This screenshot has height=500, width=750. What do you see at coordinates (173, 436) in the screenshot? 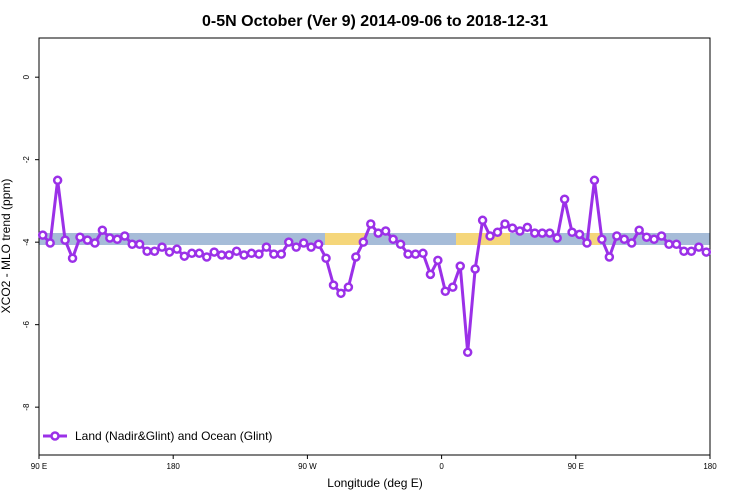
I see `legend-label: Land (Nadir&Glint) and Ocean (Glint)` at bounding box center [173, 436].